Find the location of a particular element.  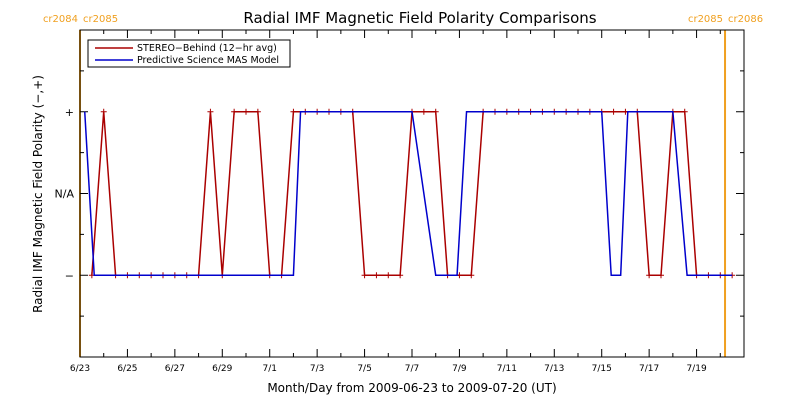

y-axis-label: Radial IMF Magnetic Field Polarity (−,+) is located at coordinates (38, 194).